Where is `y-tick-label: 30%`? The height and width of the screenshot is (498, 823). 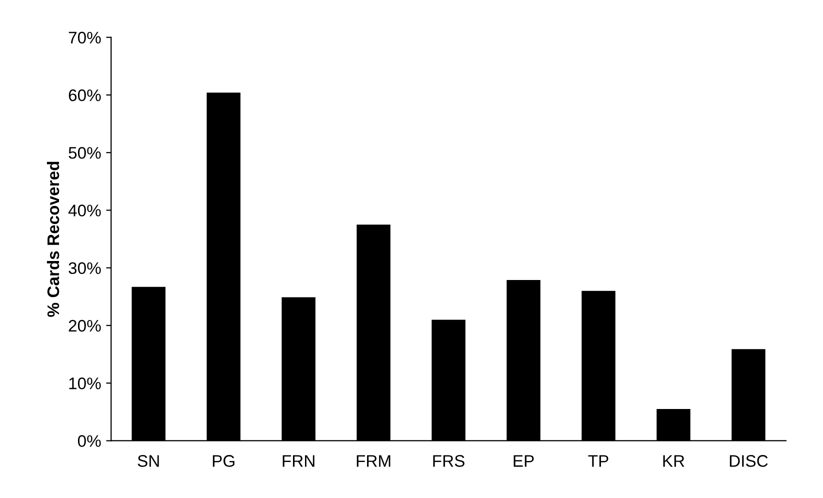
y-tick-label: 30% is located at coordinates (84, 268).